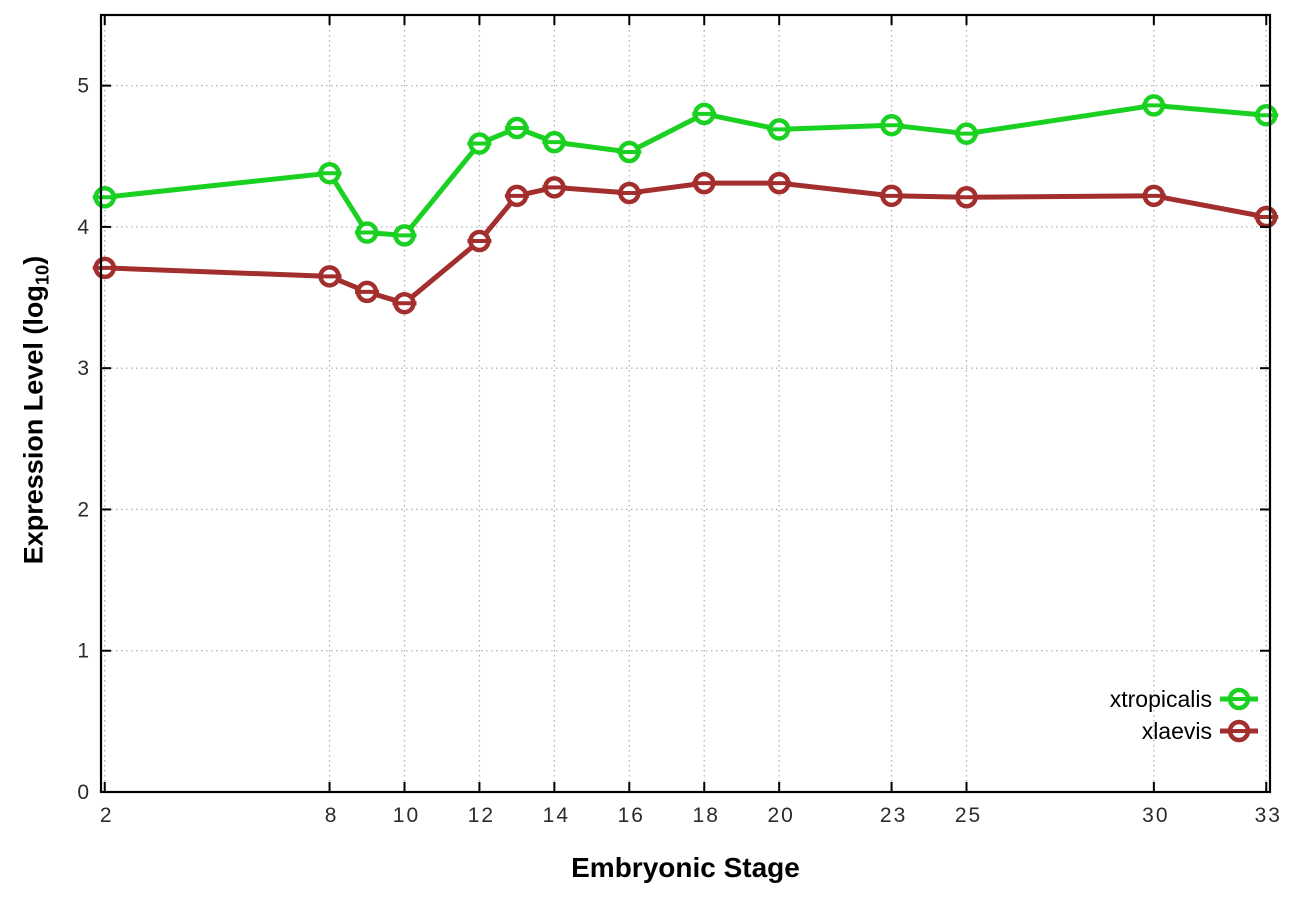  What do you see at coordinates (780, 815) in the screenshot?
I see `x-tick-label-20: 20` at bounding box center [780, 815].